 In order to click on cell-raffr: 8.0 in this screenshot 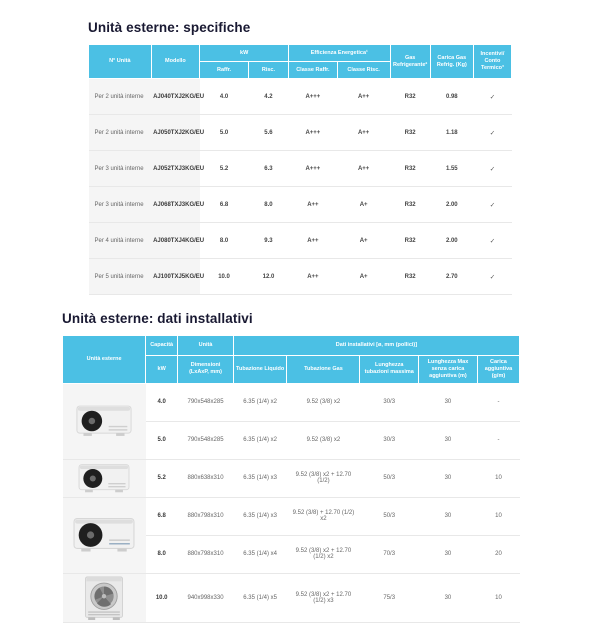, I will do `click(224, 240)`.